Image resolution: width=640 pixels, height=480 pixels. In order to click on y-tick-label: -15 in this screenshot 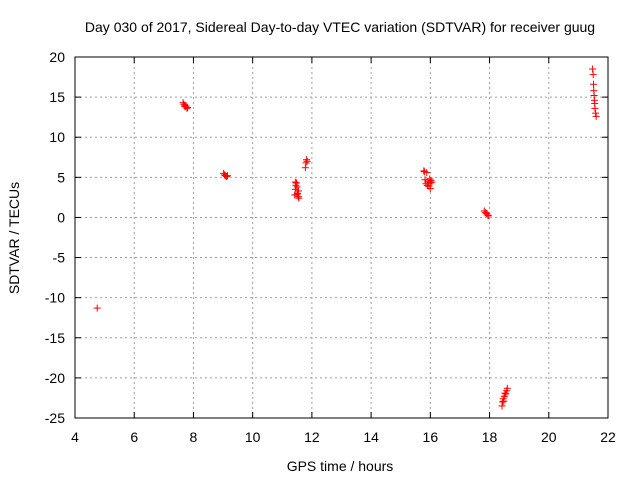, I will do `click(55, 338)`.